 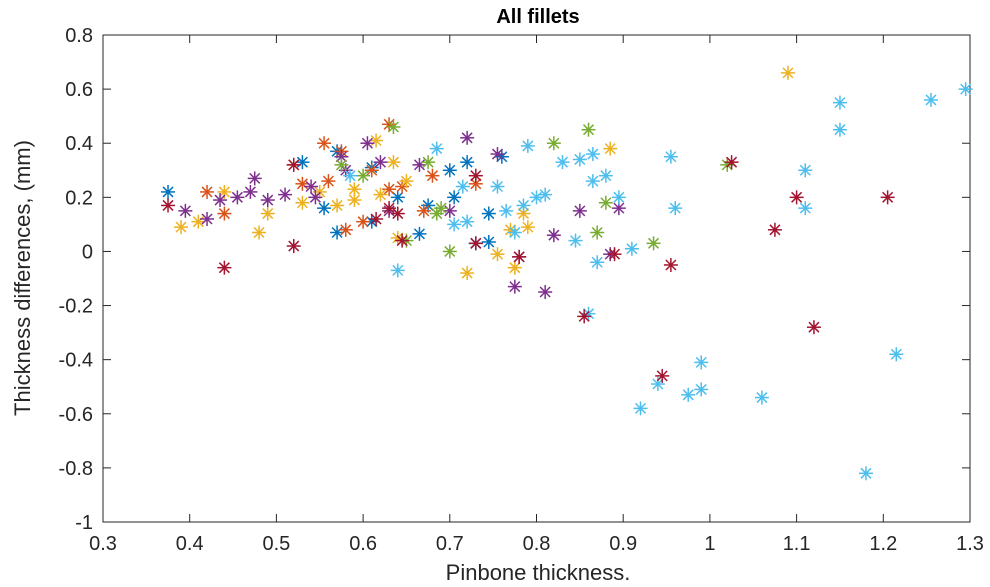 What do you see at coordinates (87, 252) in the screenshot?
I see `y-tick-label: 0` at bounding box center [87, 252].